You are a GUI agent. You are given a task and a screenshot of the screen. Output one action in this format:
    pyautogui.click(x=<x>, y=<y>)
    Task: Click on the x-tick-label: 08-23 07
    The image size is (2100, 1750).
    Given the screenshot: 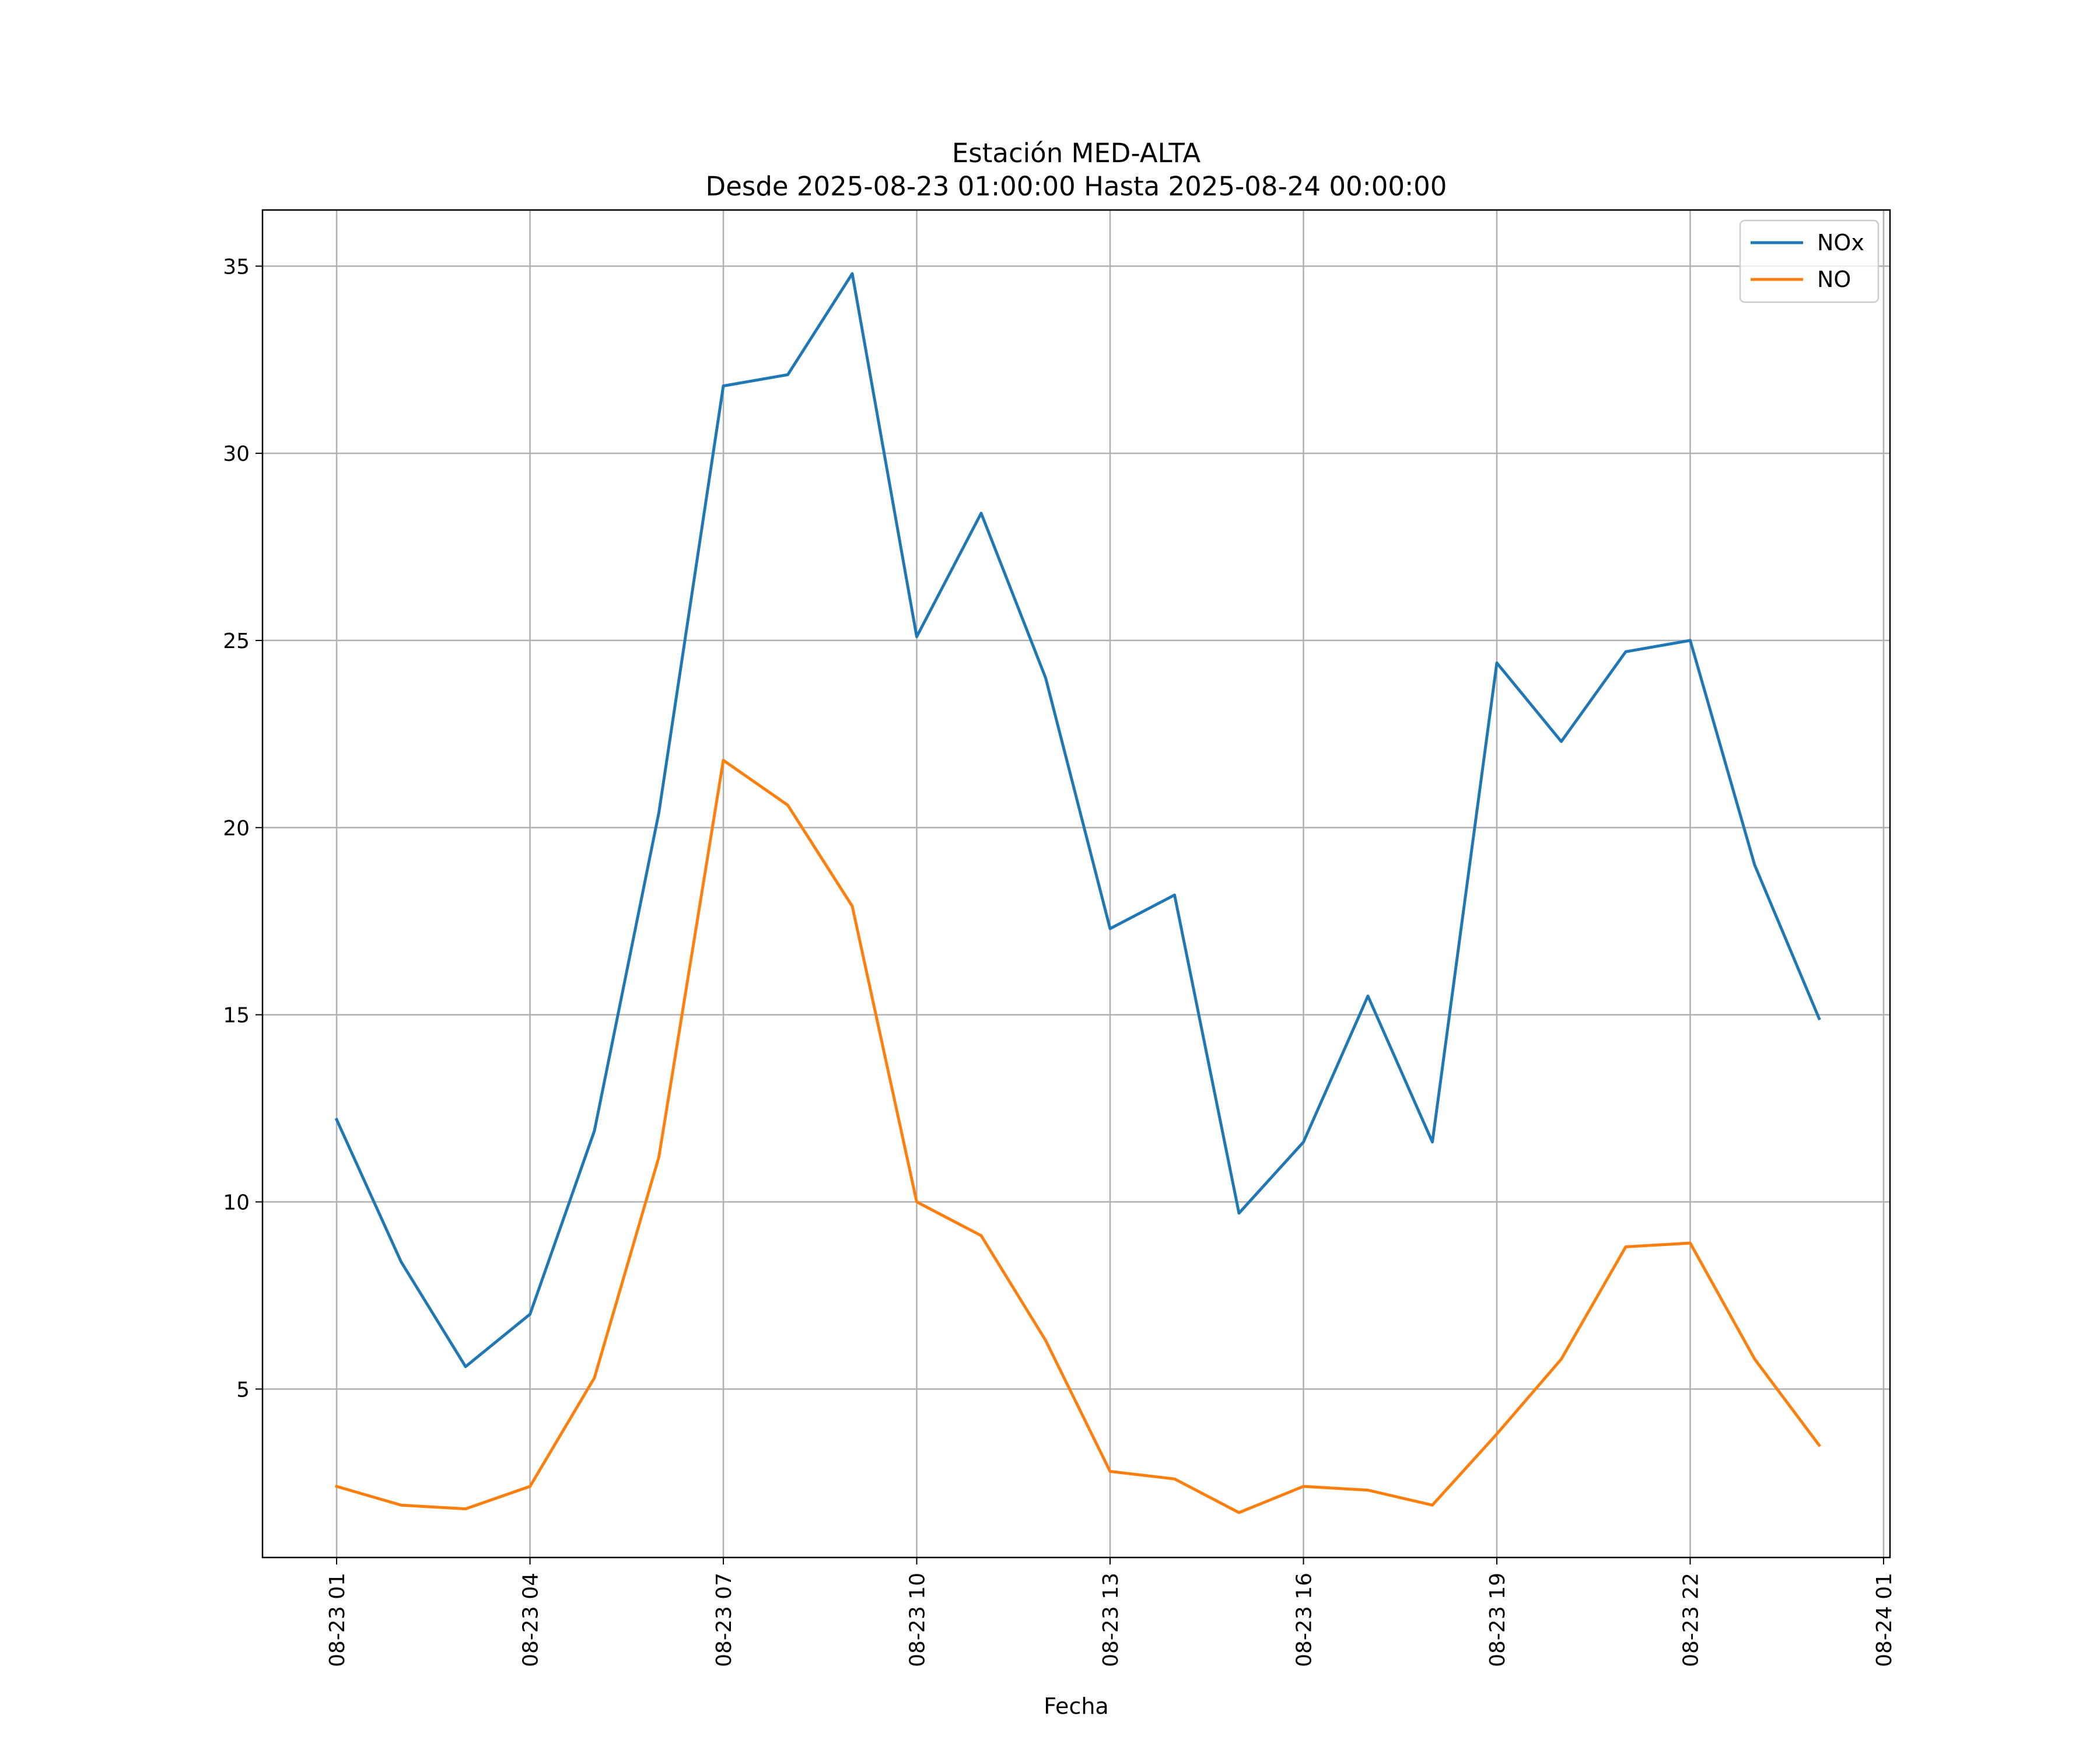 What is the action you would take?
    pyautogui.click(x=724, y=1620)
    